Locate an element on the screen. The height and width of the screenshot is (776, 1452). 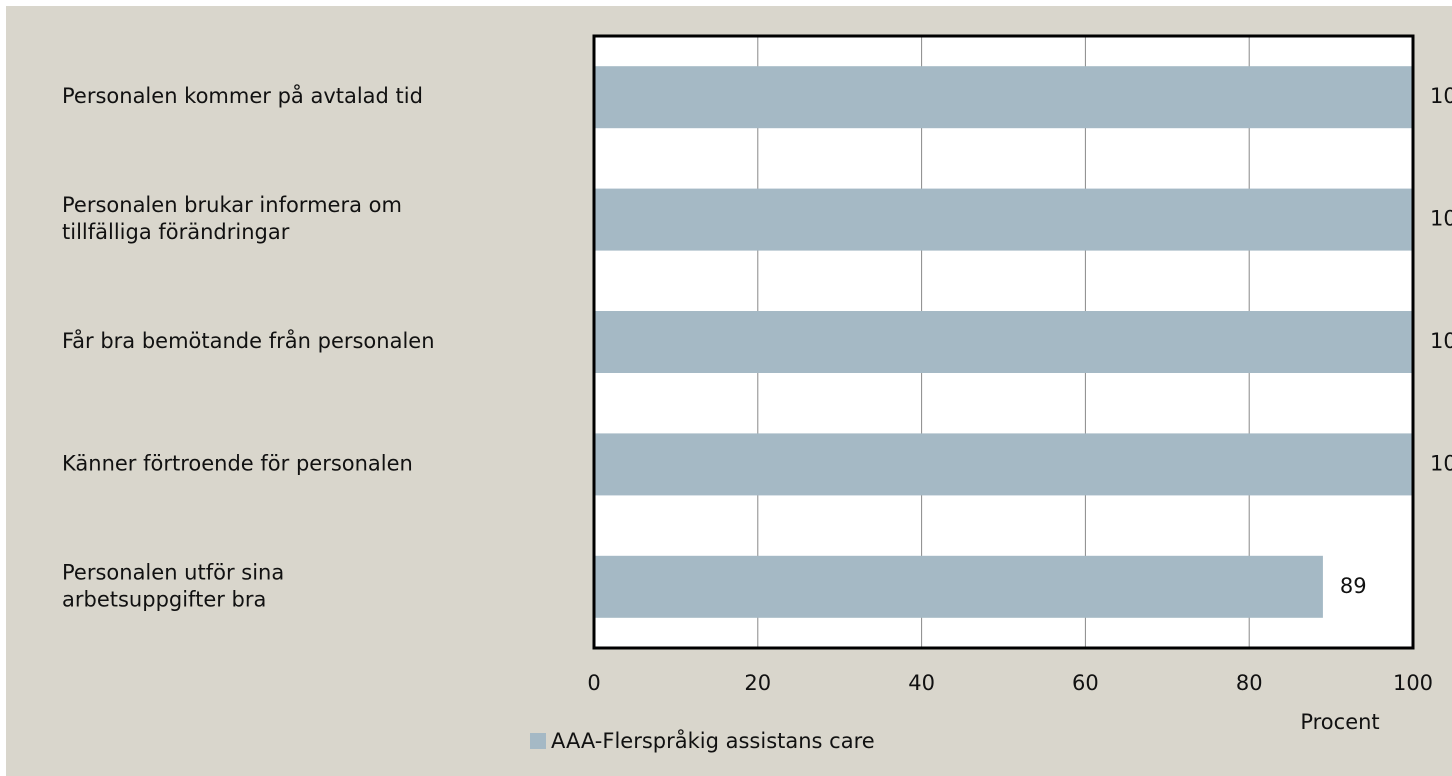
x-tick-label: 20 is located at coordinates (757, 683).